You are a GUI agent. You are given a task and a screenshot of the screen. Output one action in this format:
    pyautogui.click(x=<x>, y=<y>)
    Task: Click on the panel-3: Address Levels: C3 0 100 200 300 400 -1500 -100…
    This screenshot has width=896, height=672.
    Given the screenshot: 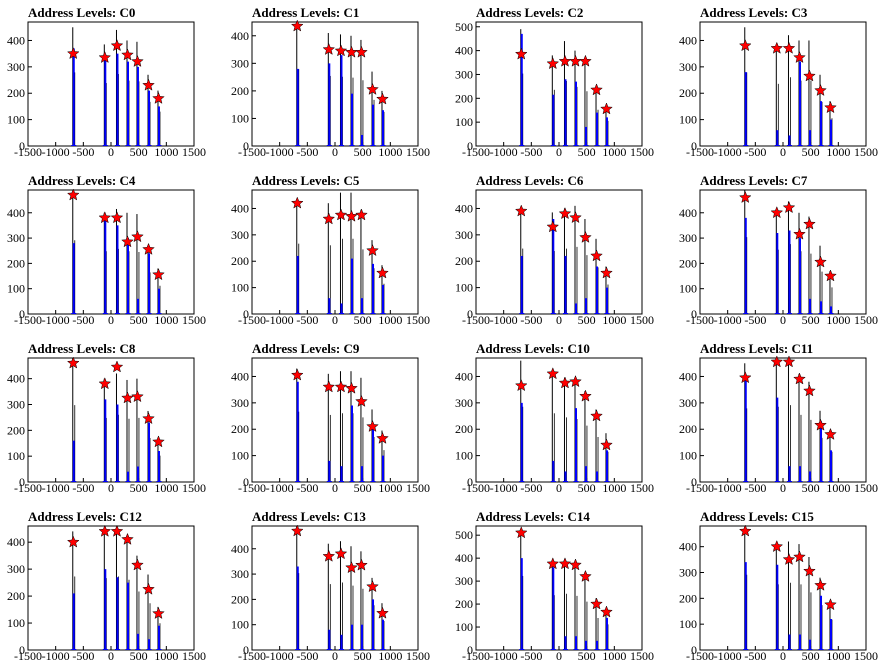 What is the action you would take?
    pyautogui.click(x=778, y=82)
    